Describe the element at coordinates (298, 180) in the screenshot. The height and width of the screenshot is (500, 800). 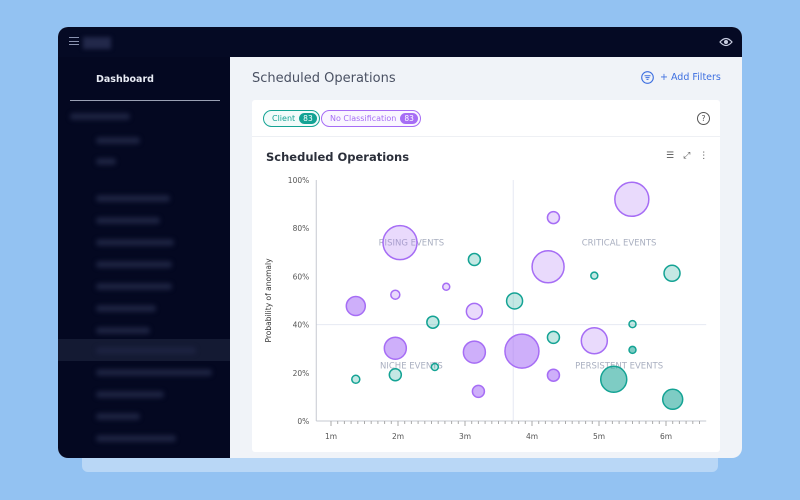
I see `y-tick-label: 100%` at that location.